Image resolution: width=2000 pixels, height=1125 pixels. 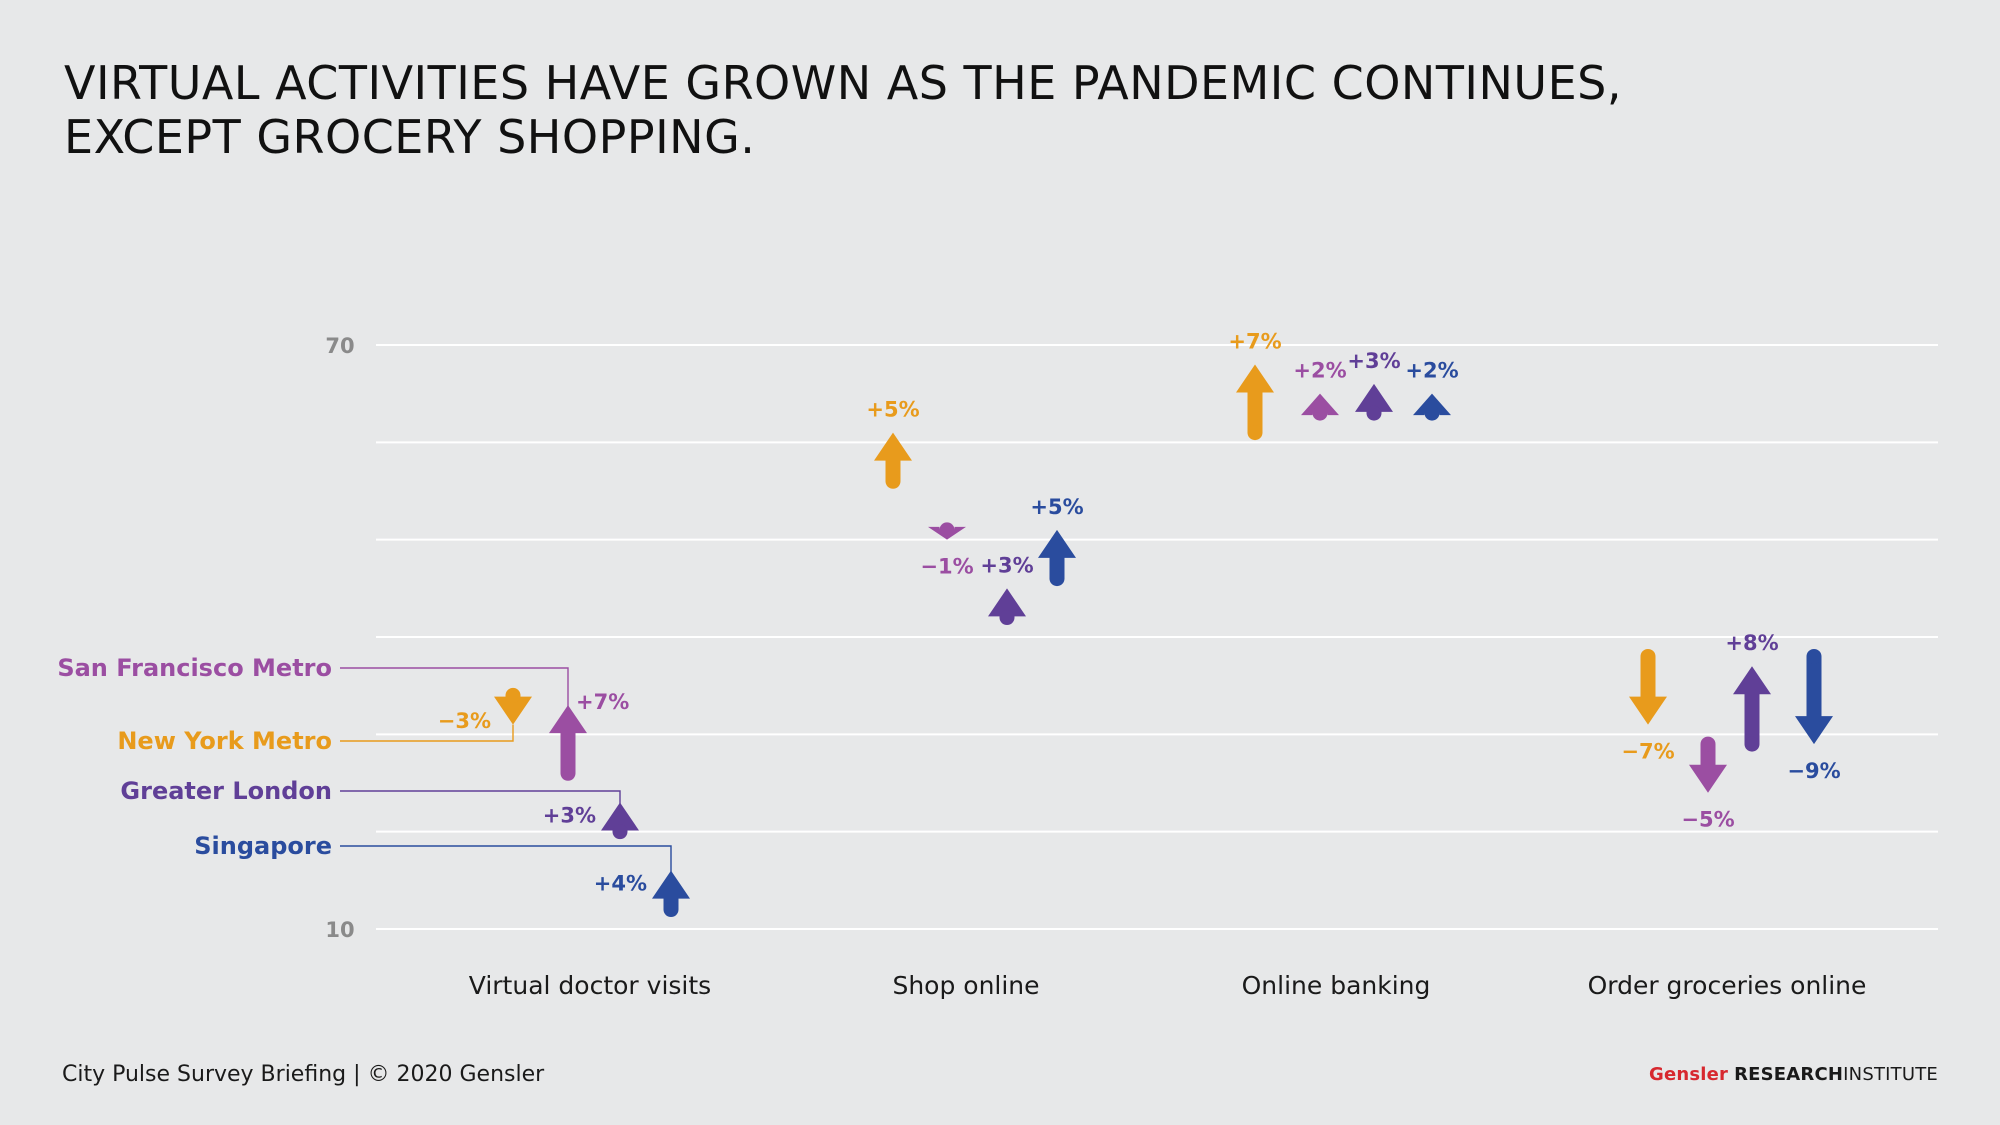 I want to click on change-label: −3%, so click(x=464, y=721).